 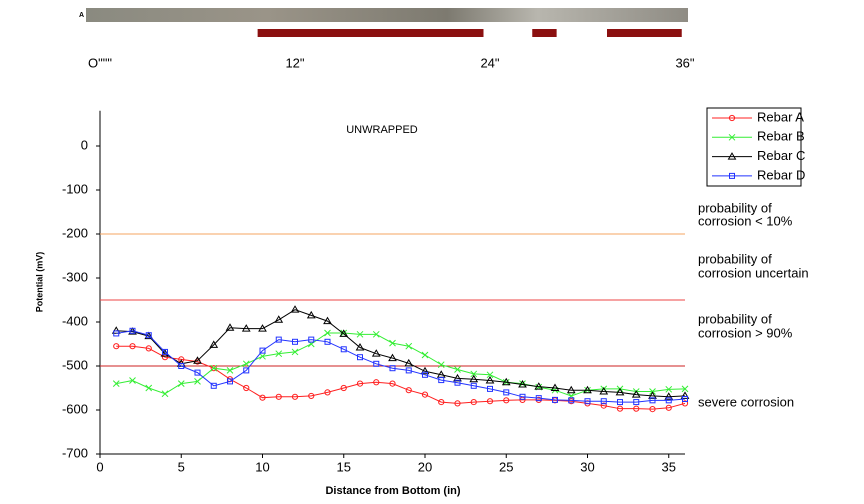 I want to click on y-tick-label: -300, so click(x=75, y=276).